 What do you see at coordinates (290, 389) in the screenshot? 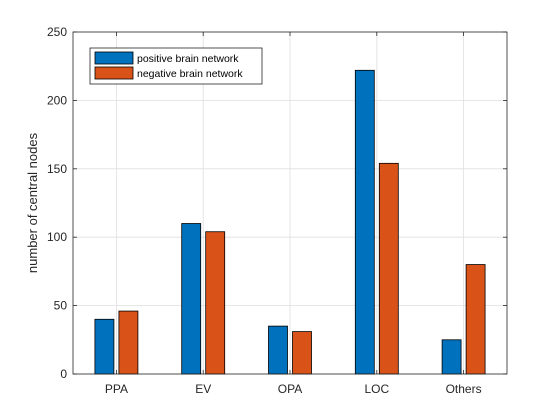
I see `x-tick-label: OPA` at bounding box center [290, 389].